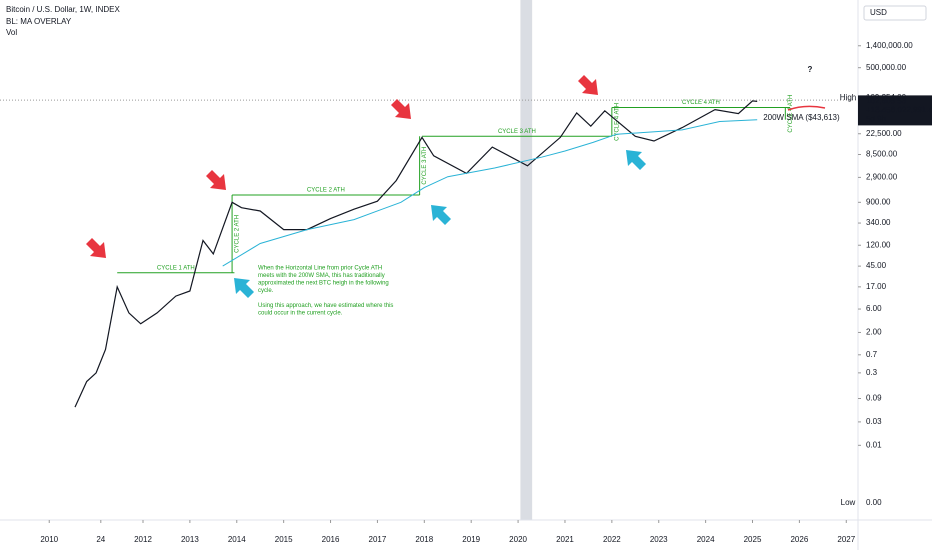  What do you see at coordinates (49, 539) in the screenshot?
I see `x-tick-label: 2010` at bounding box center [49, 539].